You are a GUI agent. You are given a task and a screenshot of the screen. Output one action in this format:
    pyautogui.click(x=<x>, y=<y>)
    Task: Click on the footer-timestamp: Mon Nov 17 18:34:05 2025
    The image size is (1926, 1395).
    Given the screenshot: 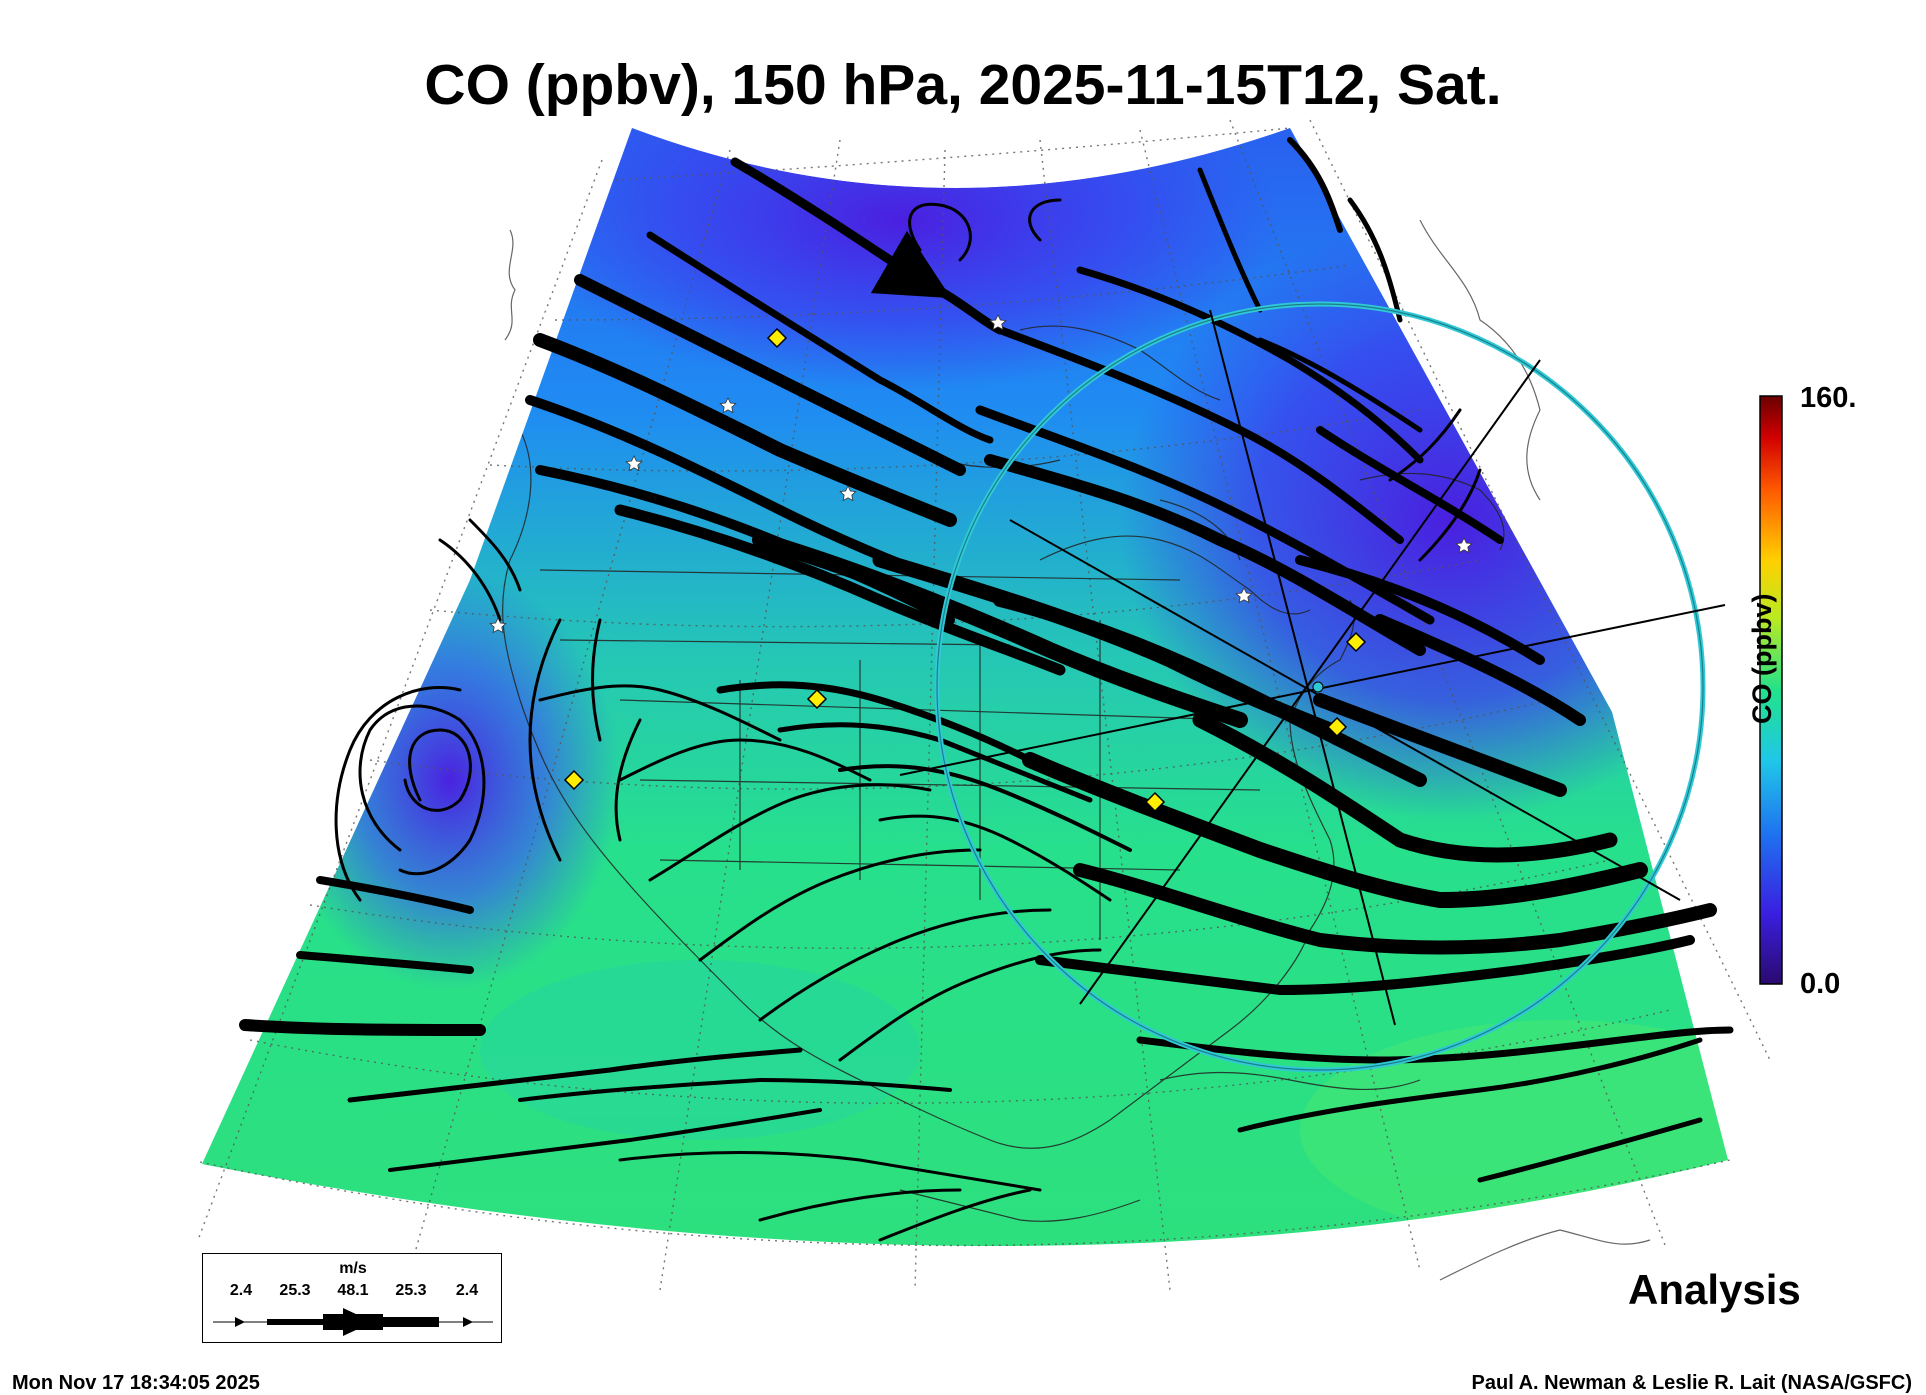 What is the action you would take?
    pyautogui.click(x=136, y=1383)
    